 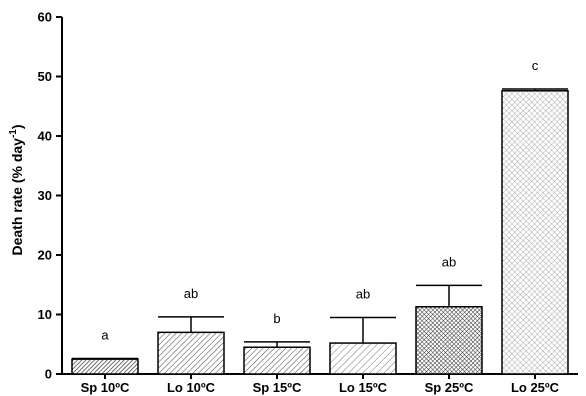 What do you see at coordinates (45, 314) in the screenshot?
I see `y-tick-label-10: 10` at bounding box center [45, 314].